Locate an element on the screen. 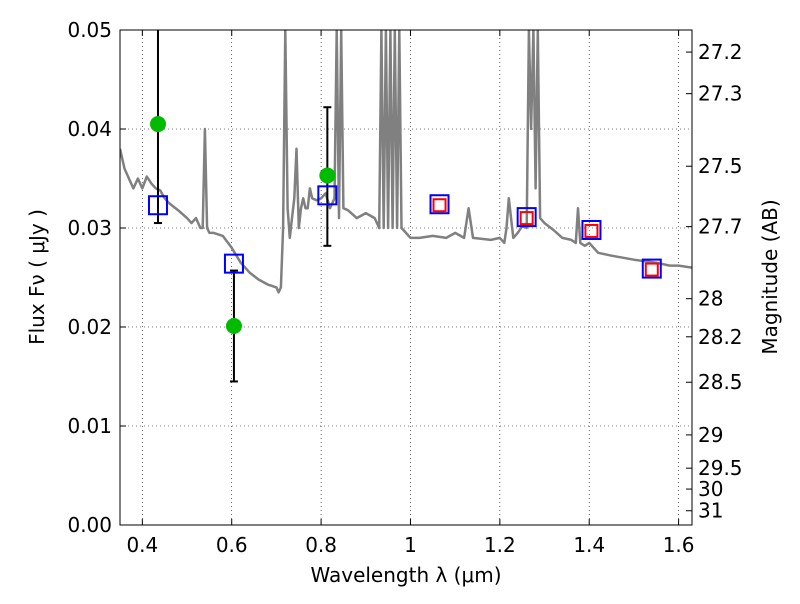  y2-tick-label: 28 is located at coordinates (710, 299).